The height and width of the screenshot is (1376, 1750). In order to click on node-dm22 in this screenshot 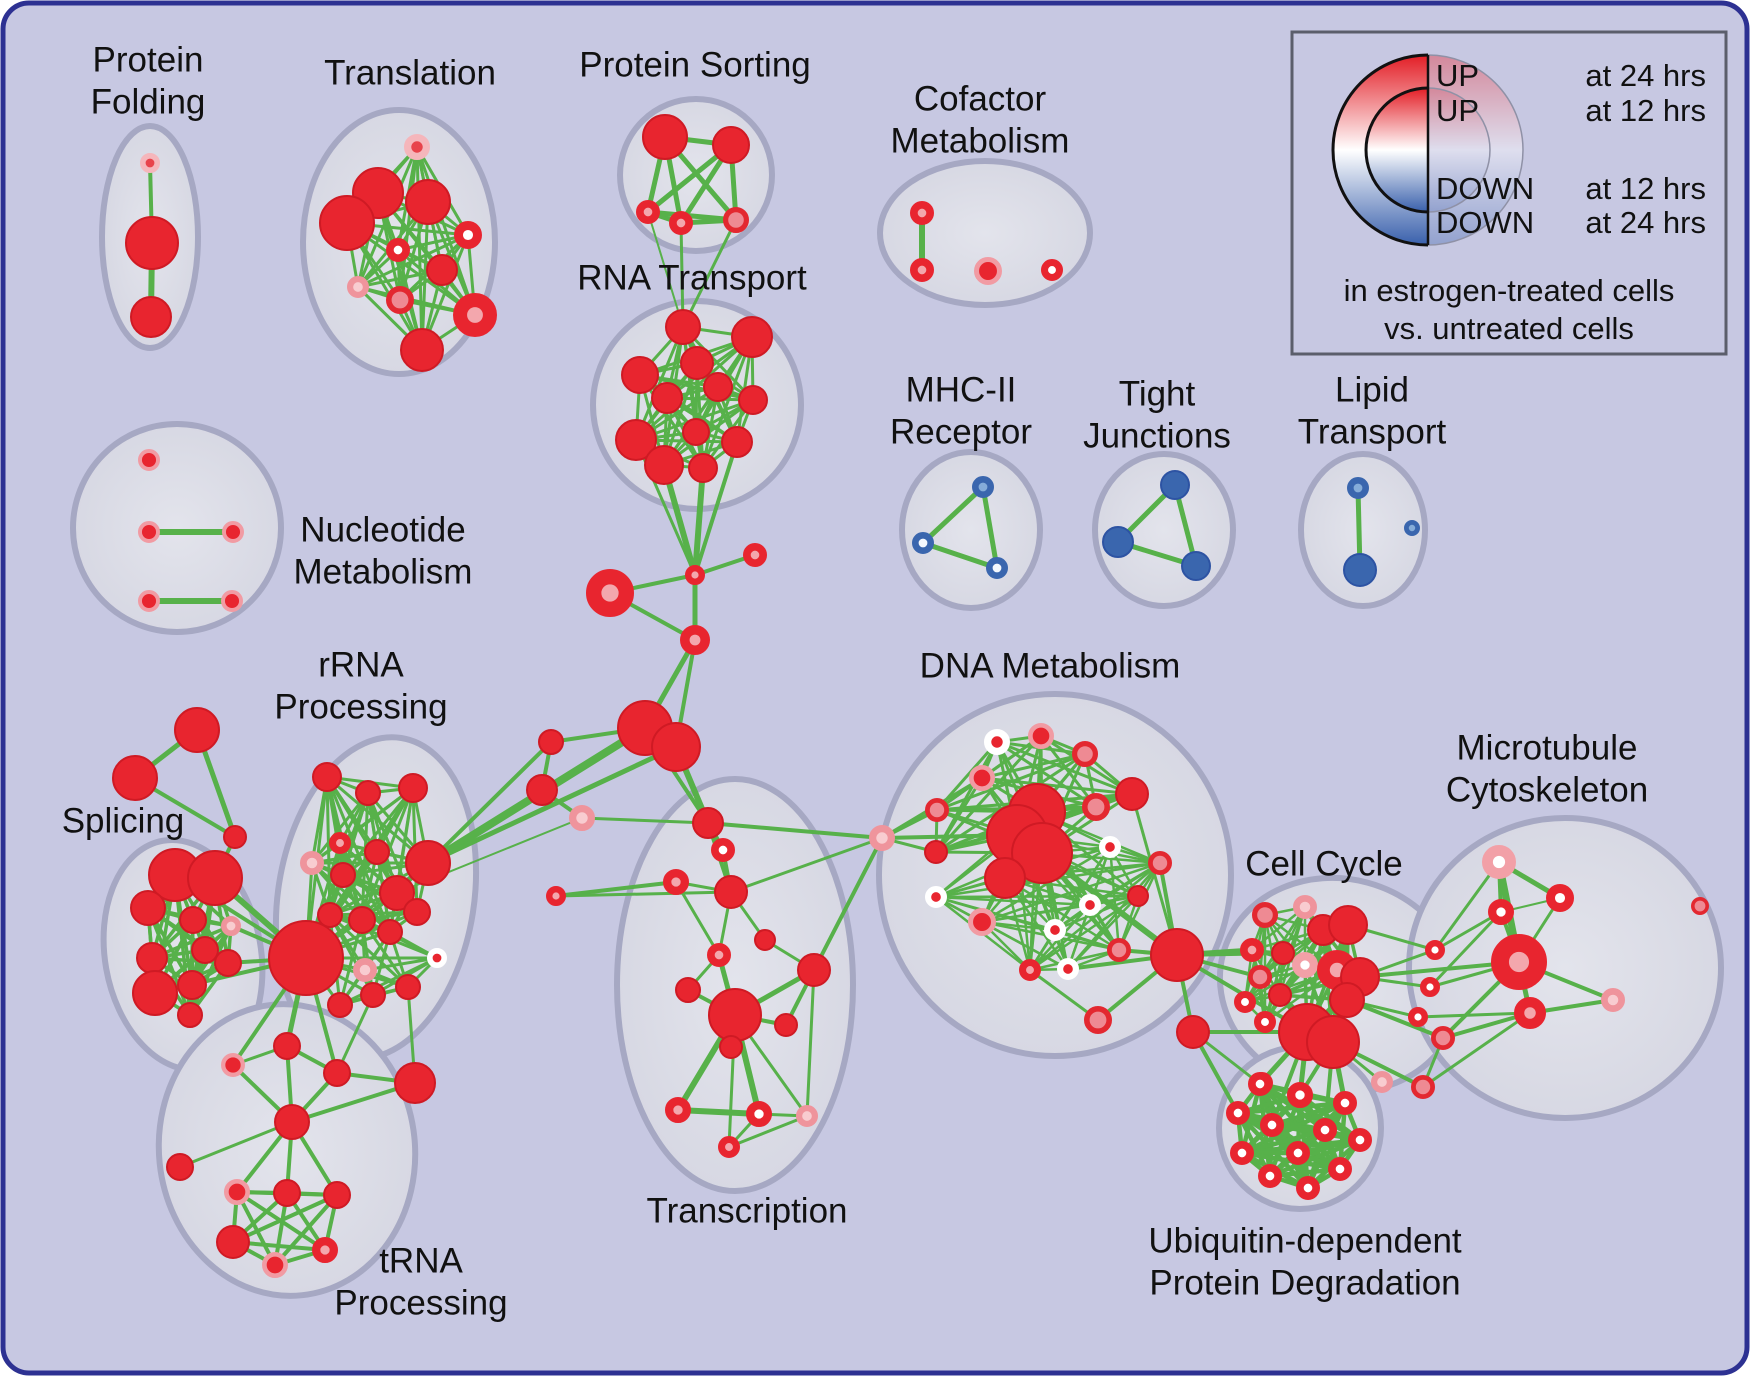, I will do `click(1067, 969)`.